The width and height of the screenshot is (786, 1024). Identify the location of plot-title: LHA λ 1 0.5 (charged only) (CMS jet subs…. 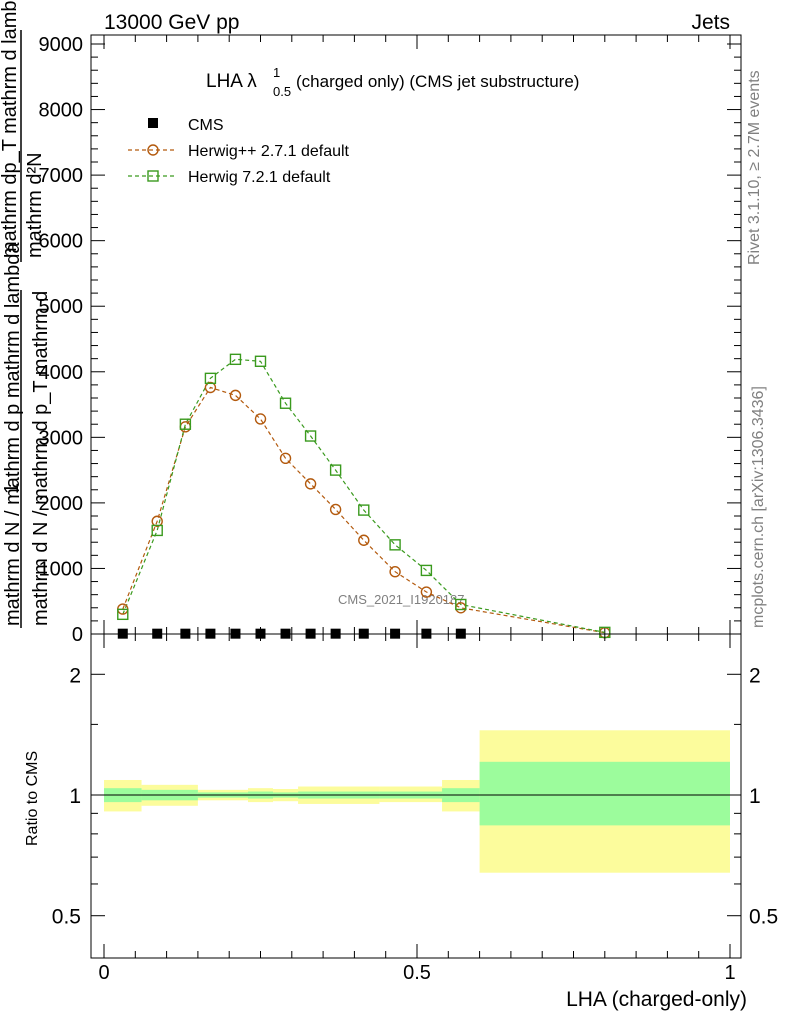
(392, 82).